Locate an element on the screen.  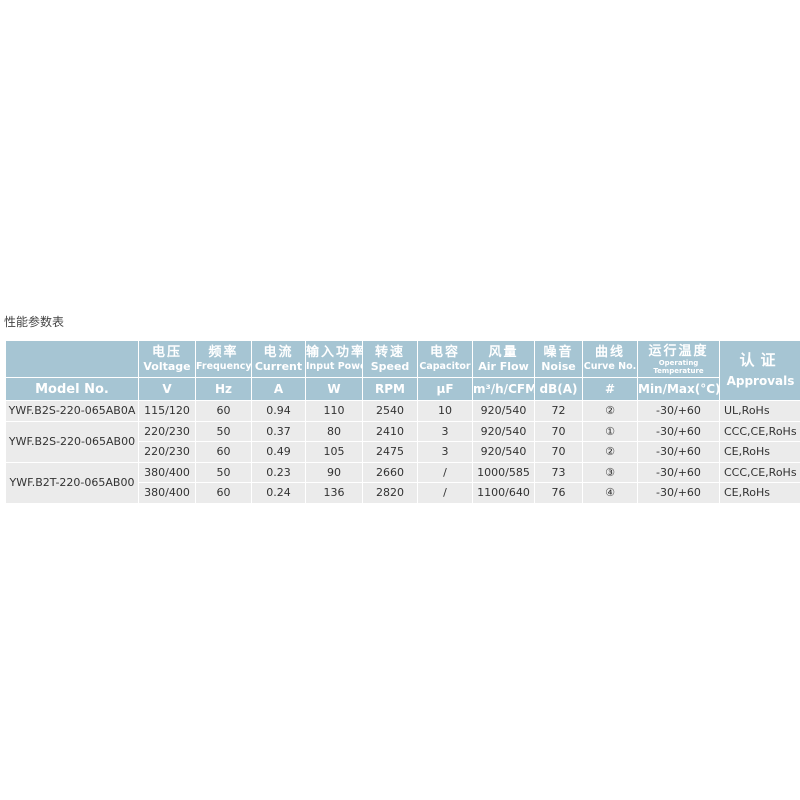
table-cell: 10 is located at coordinates (445, 411).